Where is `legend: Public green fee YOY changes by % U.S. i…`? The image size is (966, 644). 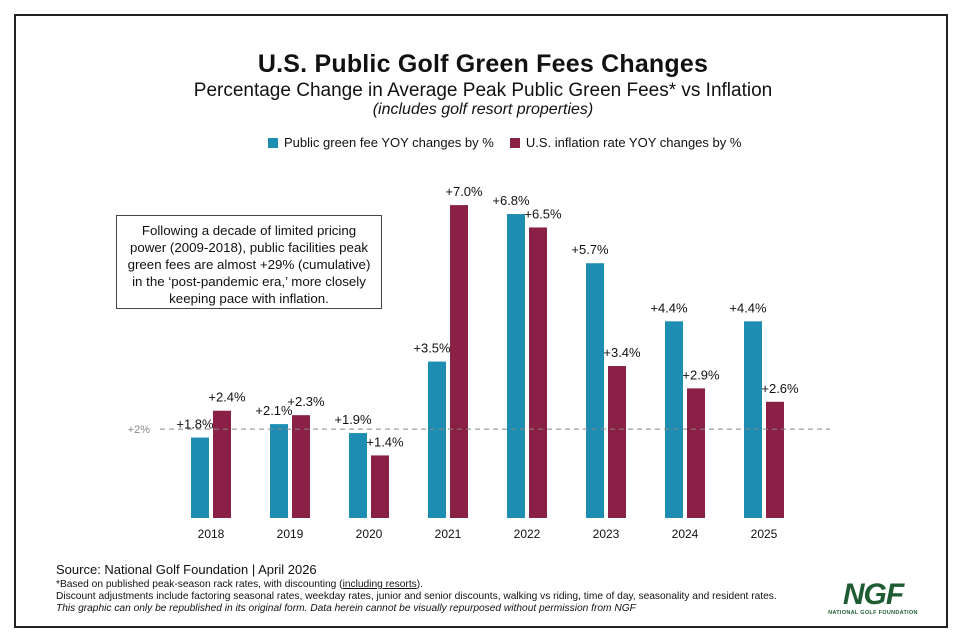 legend: Public green fee YOY changes by % U.S. i… is located at coordinates (512, 142).